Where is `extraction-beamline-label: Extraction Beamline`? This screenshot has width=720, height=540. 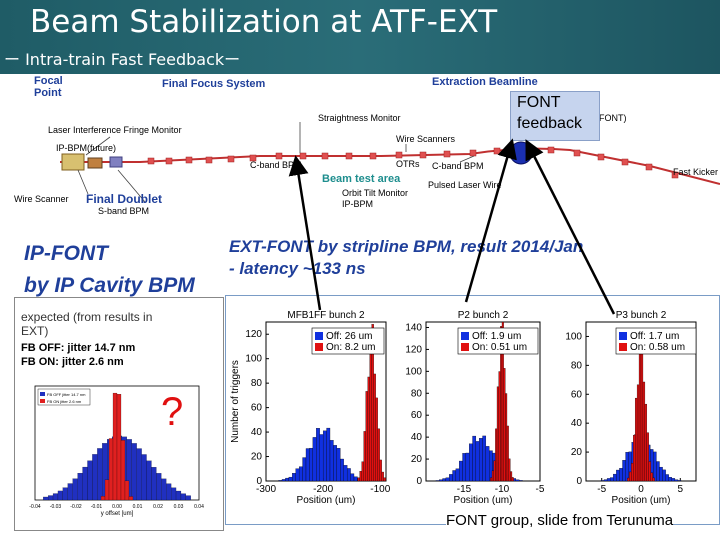 extraction-beamline-label: Extraction Beamline is located at coordinates (485, 82).